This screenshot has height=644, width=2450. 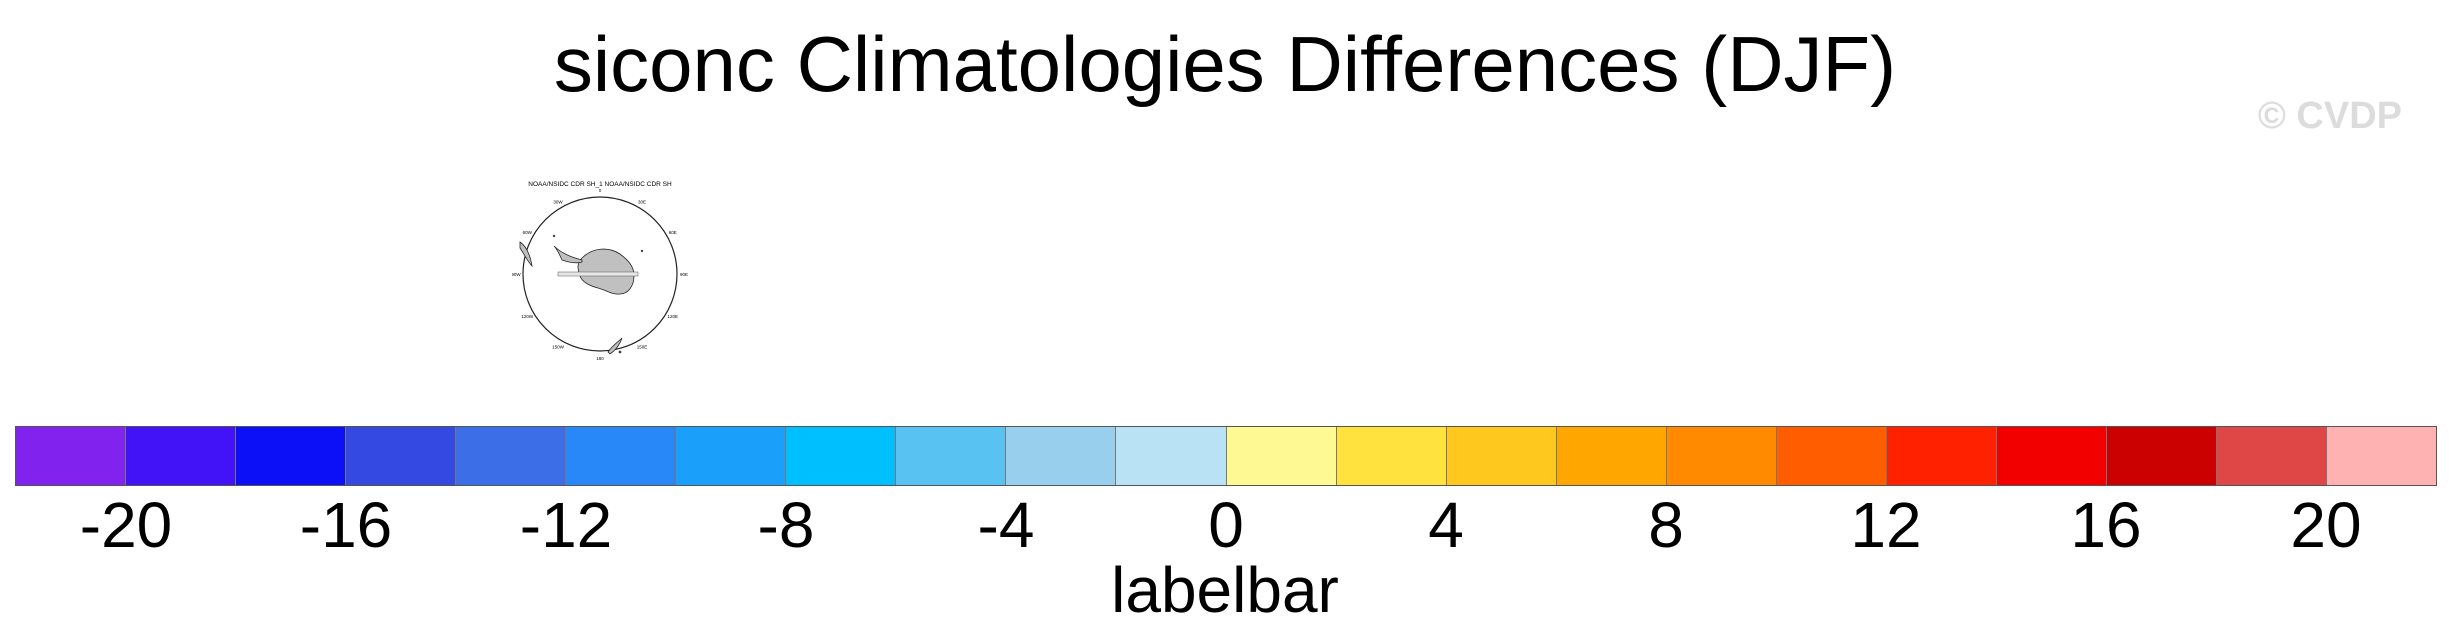 What do you see at coordinates (2326, 525) in the screenshot?
I see `tick-label: 20` at bounding box center [2326, 525].